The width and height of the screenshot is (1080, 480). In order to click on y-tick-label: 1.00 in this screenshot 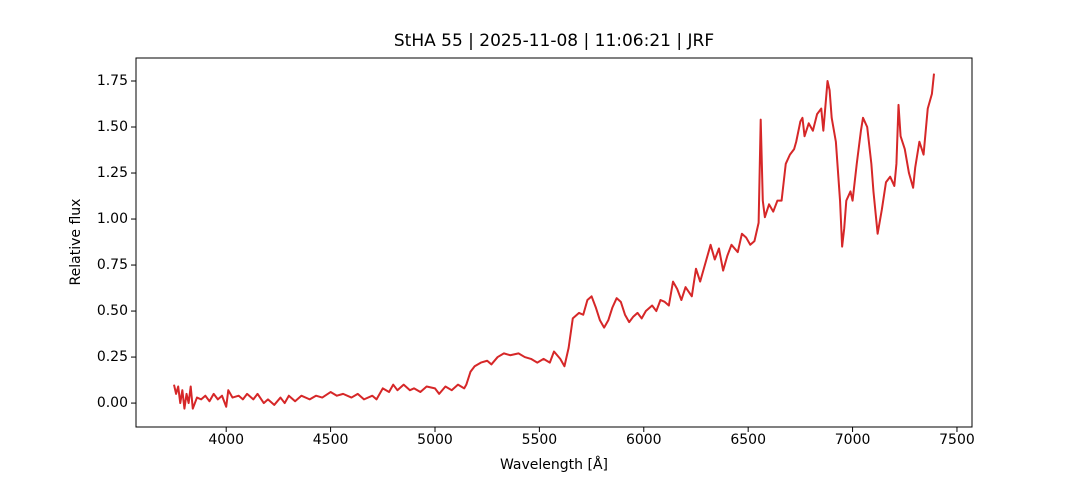, I will do `click(112, 219)`.